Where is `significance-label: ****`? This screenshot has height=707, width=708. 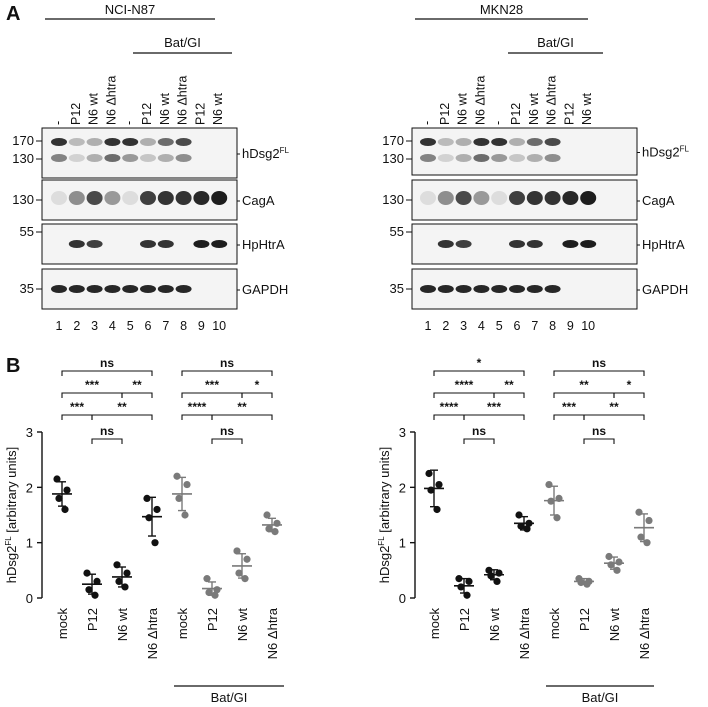
significance-label: **** is located at coordinates (464, 385).